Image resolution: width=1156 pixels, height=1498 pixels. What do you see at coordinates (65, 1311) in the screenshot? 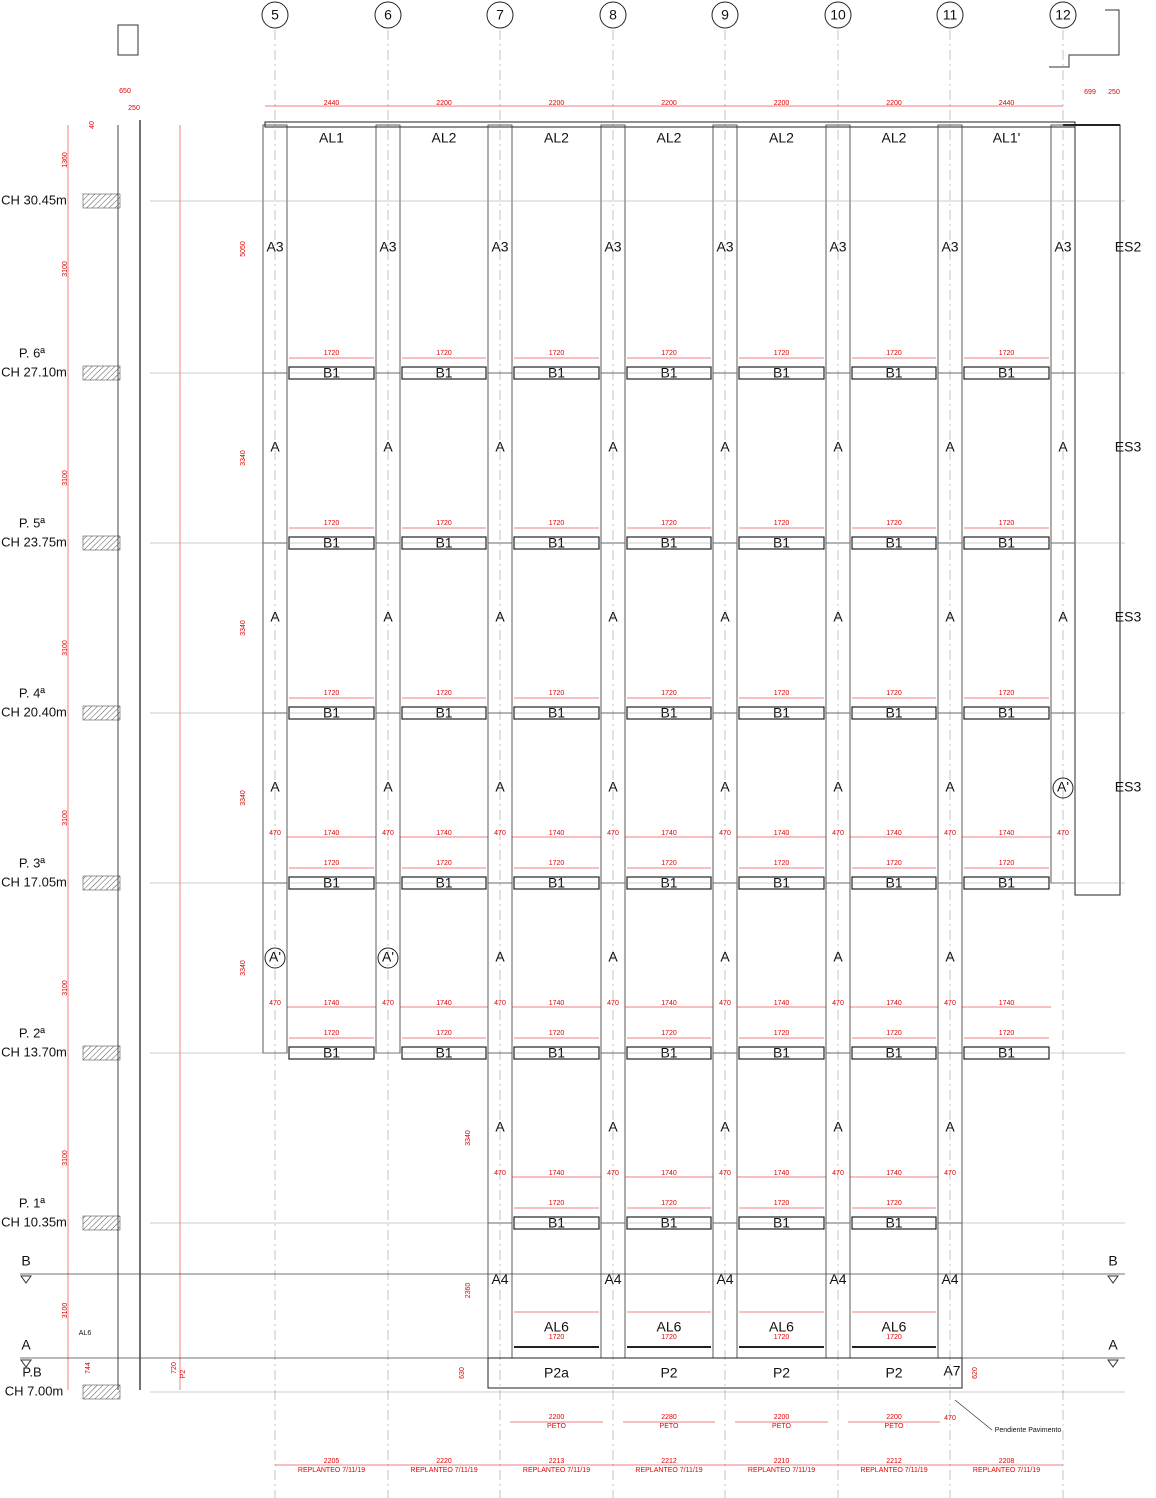
I see `story-height: 3100` at bounding box center [65, 1311].